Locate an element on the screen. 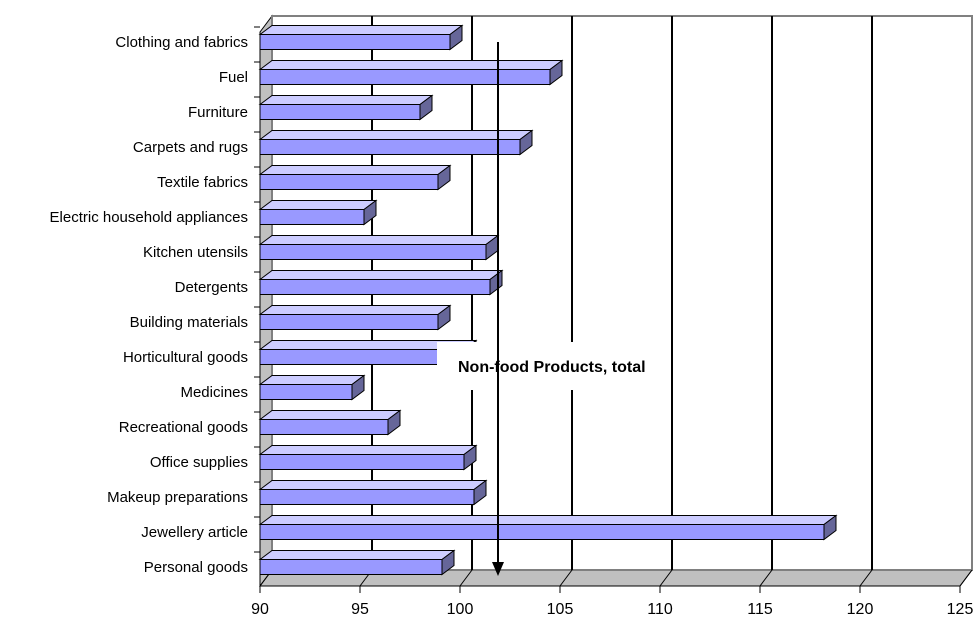 This screenshot has width=979, height=619. category-label: Personal goods is located at coordinates (196, 567).